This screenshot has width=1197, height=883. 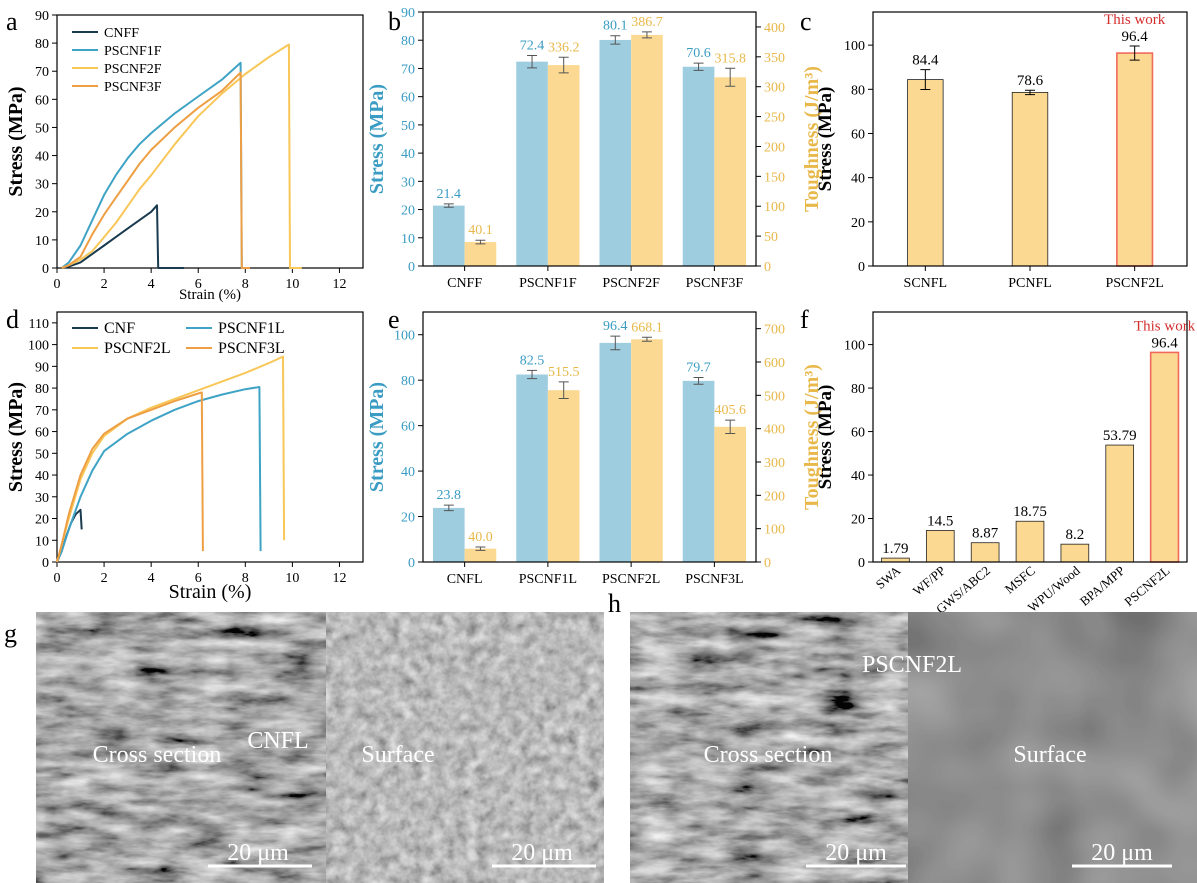 What do you see at coordinates (181, 747) in the screenshot?
I see `sem-cross-texture-g` at bounding box center [181, 747].